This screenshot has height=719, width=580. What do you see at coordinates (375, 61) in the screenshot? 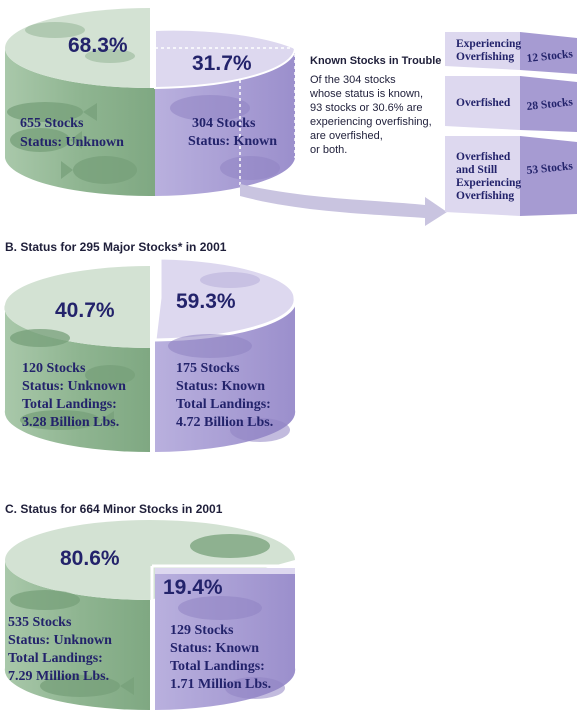
I see `callout-title: Known Stocks in Trouble` at bounding box center [375, 61].